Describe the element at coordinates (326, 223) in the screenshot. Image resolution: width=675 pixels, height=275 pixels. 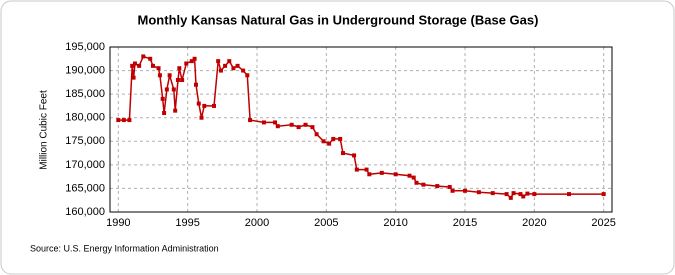
I see `x-tick-label: 2005` at that location.